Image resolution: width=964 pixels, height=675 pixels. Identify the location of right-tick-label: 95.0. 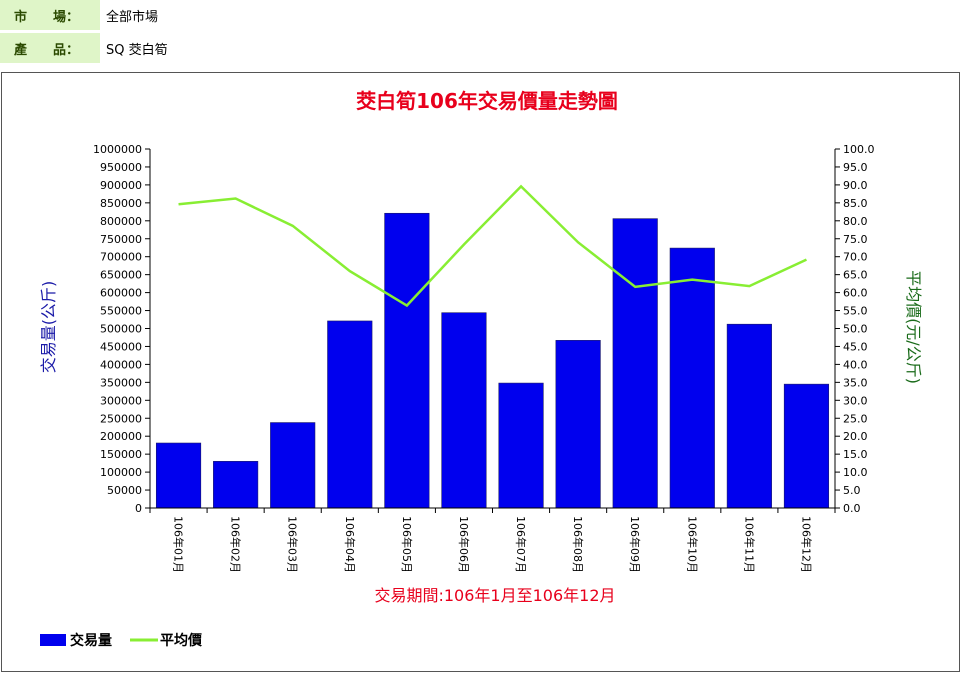
(855, 167).